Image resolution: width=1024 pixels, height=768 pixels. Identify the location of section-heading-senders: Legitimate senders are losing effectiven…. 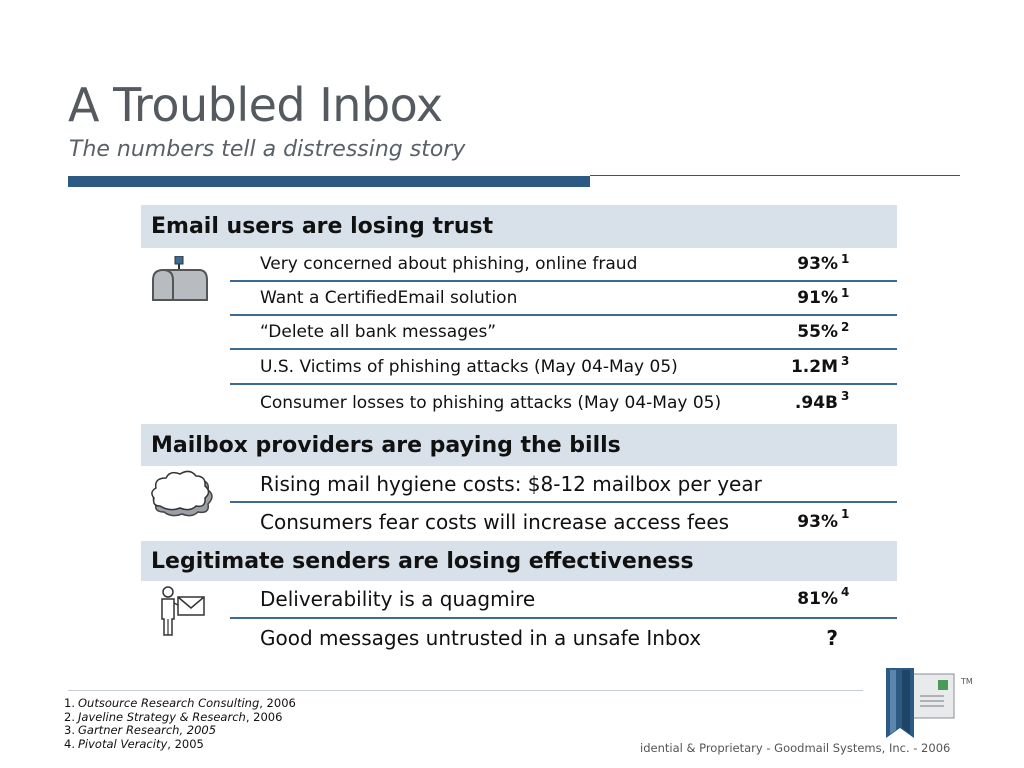
(519, 561).